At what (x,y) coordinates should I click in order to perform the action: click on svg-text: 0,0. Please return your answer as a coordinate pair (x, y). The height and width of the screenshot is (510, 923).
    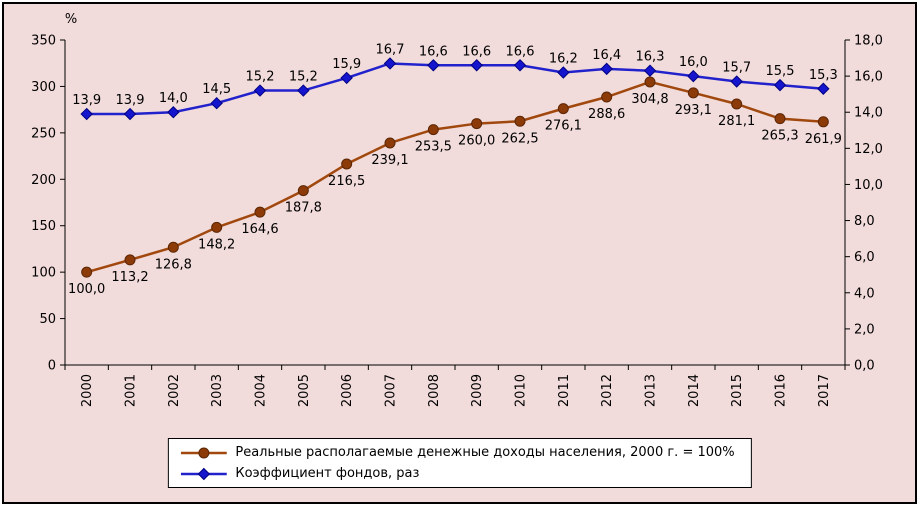
    Looking at the image, I should click on (864, 366).